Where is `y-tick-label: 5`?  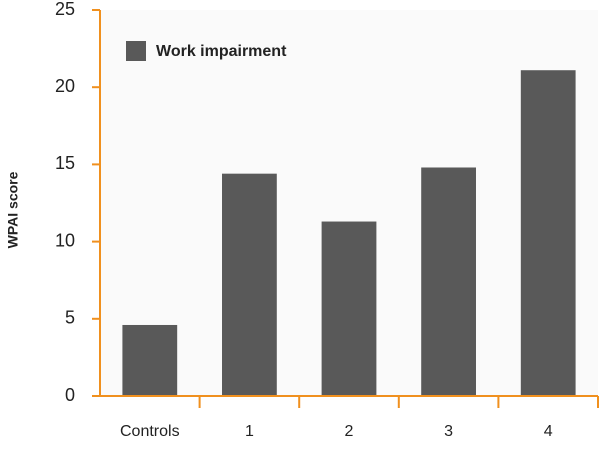 y-tick-label: 5 is located at coordinates (70, 318).